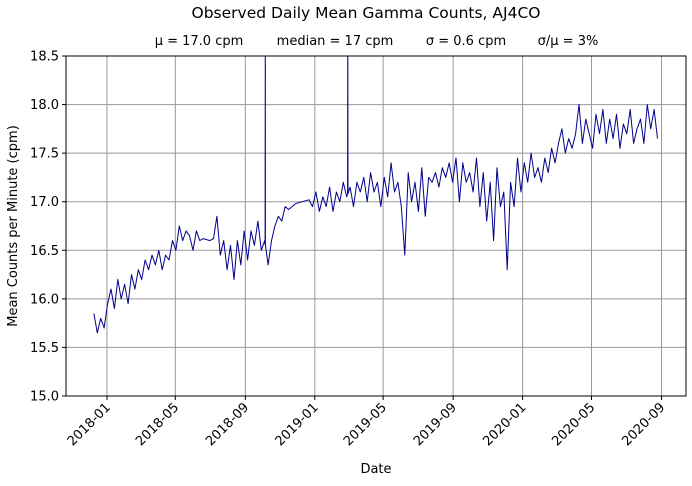  What do you see at coordinates (44, 57) in the screenshot?
I see `y-tick-label: 18.5` at bounding box center [44, 57].